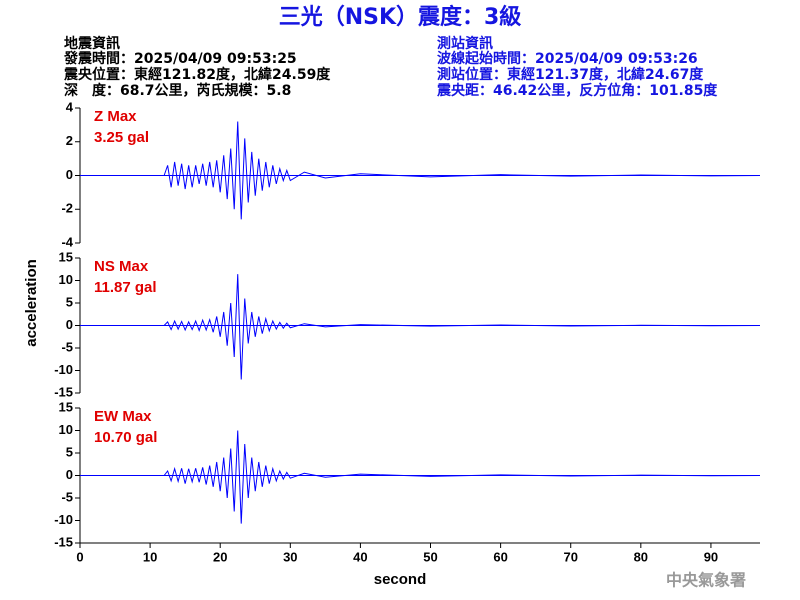 The image size is (800, 600). I want to click on x-tick-label: 10, so click(150, 556).